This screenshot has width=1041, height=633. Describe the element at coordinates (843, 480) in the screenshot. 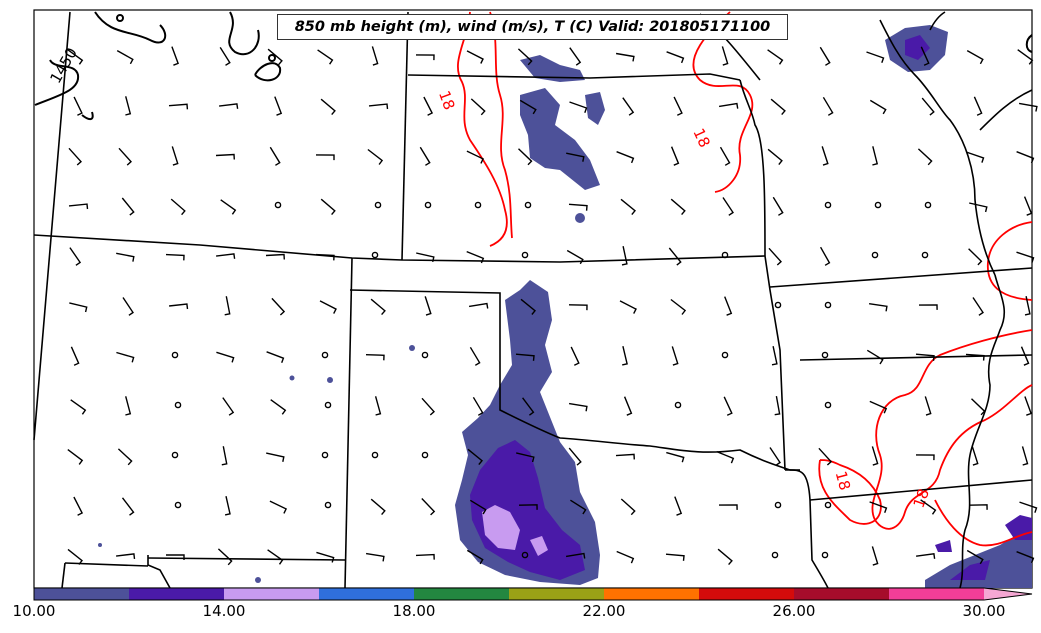

I see `temperature-contour-label-3: 18` at that location.